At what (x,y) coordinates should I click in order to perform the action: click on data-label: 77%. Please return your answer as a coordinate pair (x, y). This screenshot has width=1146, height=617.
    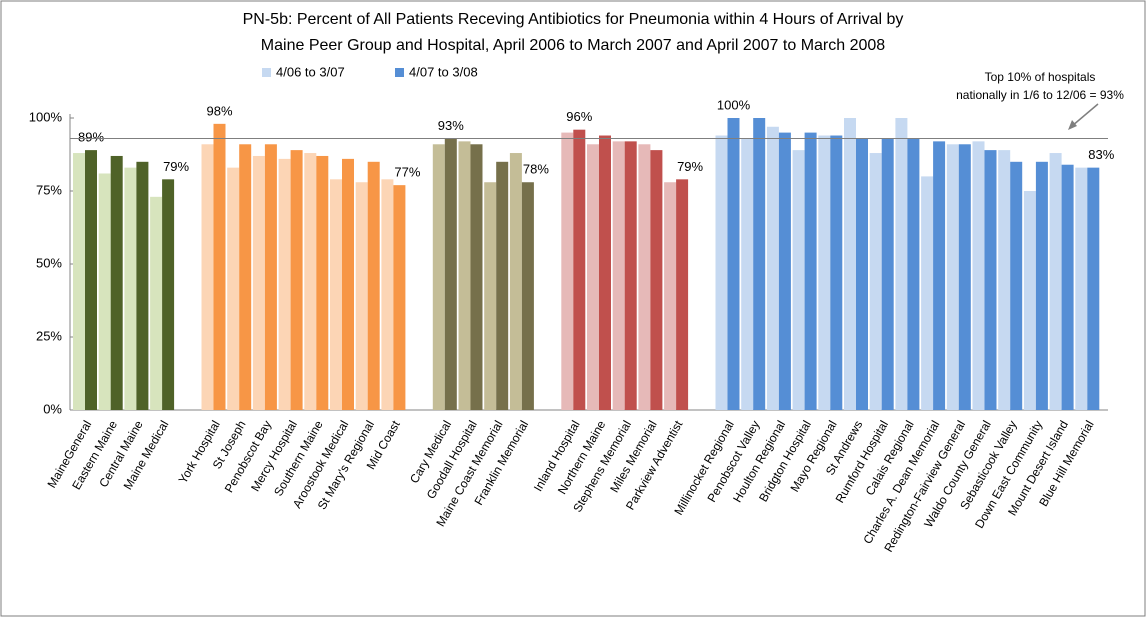
    Looking at the image, I should click on (407, 172).